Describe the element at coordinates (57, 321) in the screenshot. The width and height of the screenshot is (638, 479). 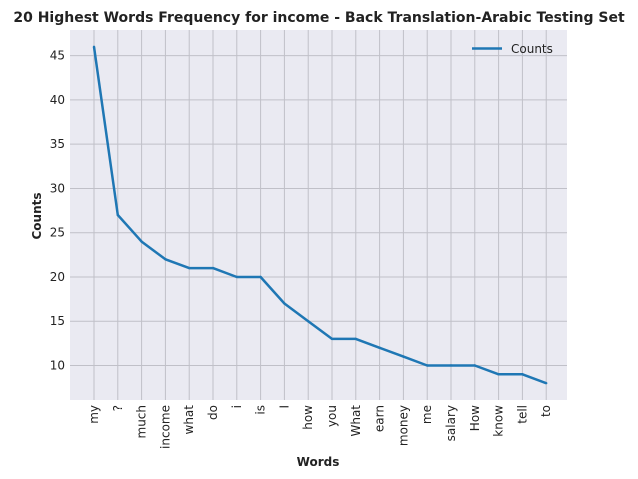
I see `y-tick-label: 15` at that location.